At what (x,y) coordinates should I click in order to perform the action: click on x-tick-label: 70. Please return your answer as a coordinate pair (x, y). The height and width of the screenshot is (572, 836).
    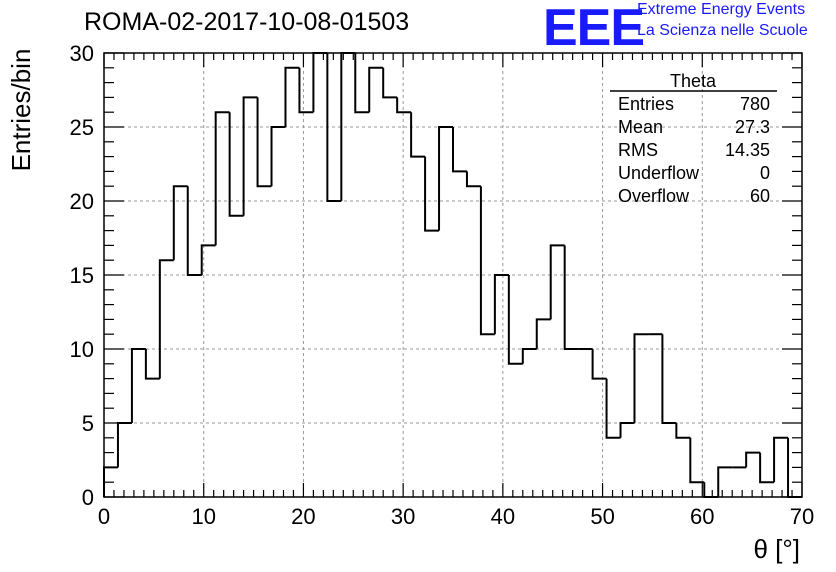
    Looking at the image, I should click on (802, 516).